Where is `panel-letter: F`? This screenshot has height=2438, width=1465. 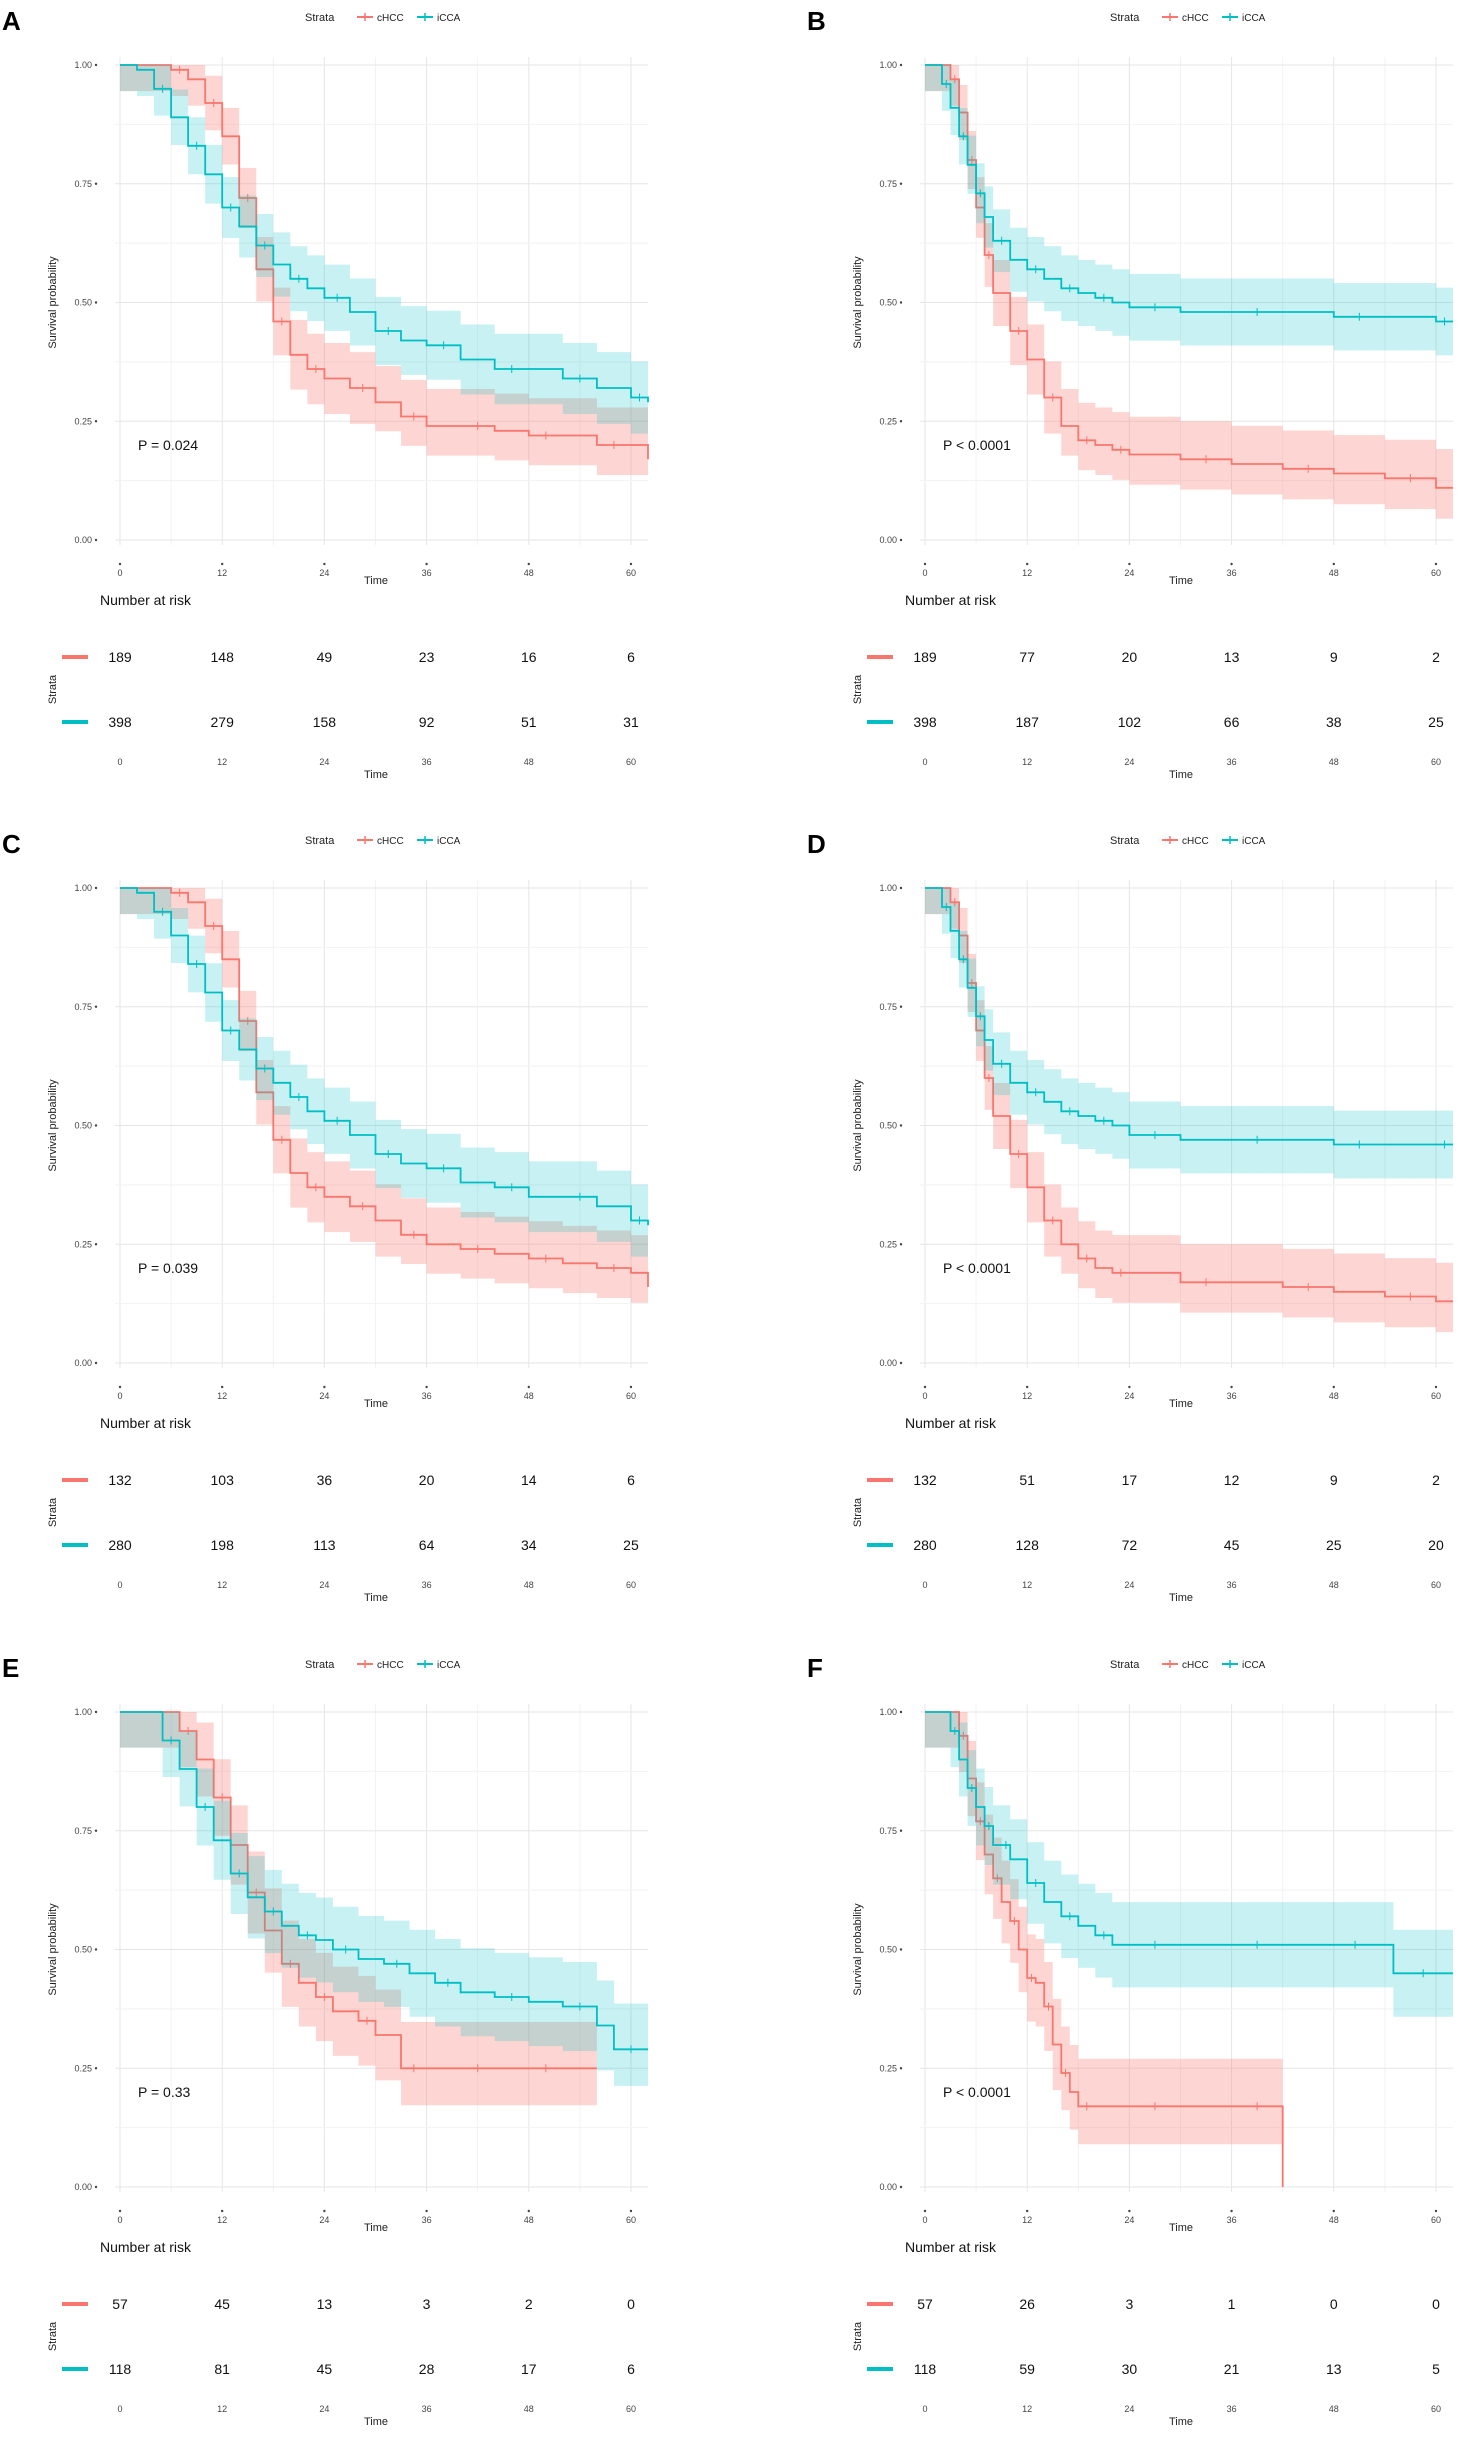 panel-letter: F is located at coordinates (815, 1668).